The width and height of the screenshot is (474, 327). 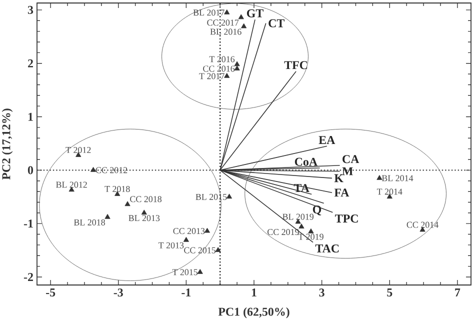 I want to click on annotation: T 2013, so click(x=171, y=245).